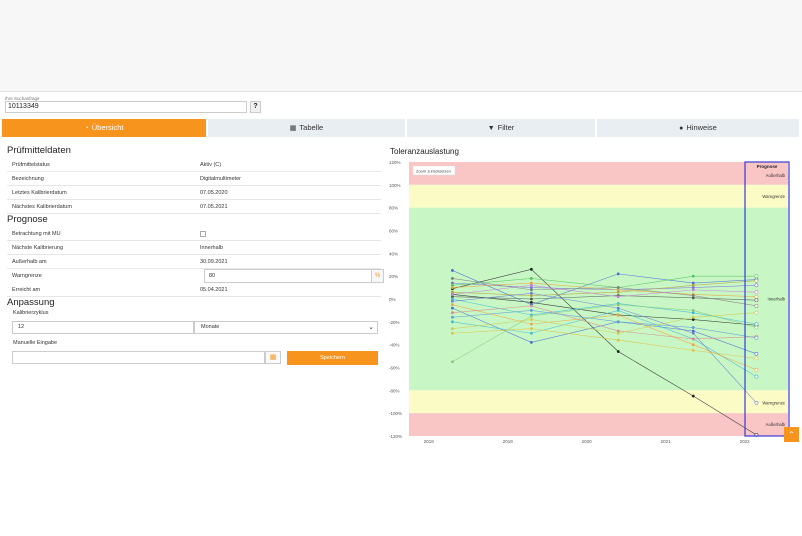 Image resolution: width=802 pixels, height=536 pixels. Describe the element at coordinates (103, 327) in the screenshot. I see `kalibrierzyklus-input: 12` at that location.